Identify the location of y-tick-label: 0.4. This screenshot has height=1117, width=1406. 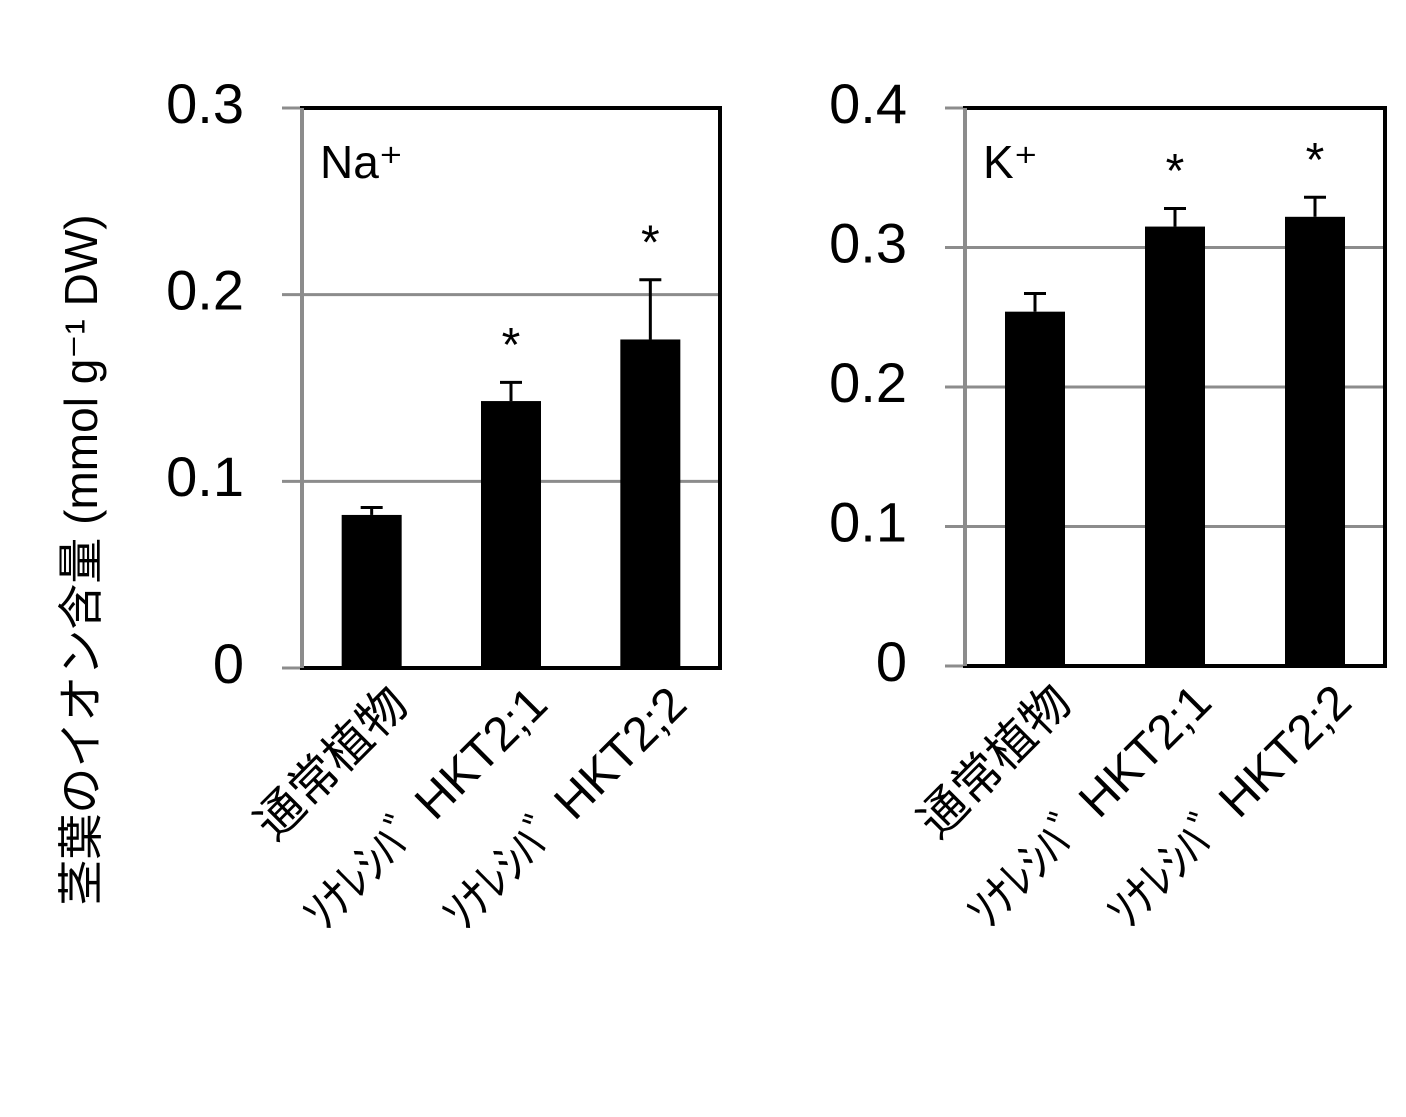
(868, 103).